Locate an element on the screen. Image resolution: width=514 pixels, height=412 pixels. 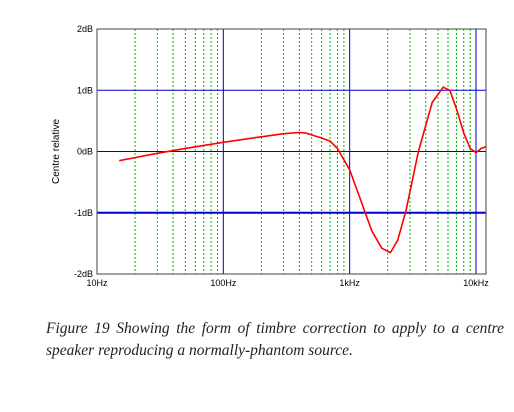
y-tick-labels: 2dB 1dB 0dB -1dB -2dB is located at coordinates (83, 151).